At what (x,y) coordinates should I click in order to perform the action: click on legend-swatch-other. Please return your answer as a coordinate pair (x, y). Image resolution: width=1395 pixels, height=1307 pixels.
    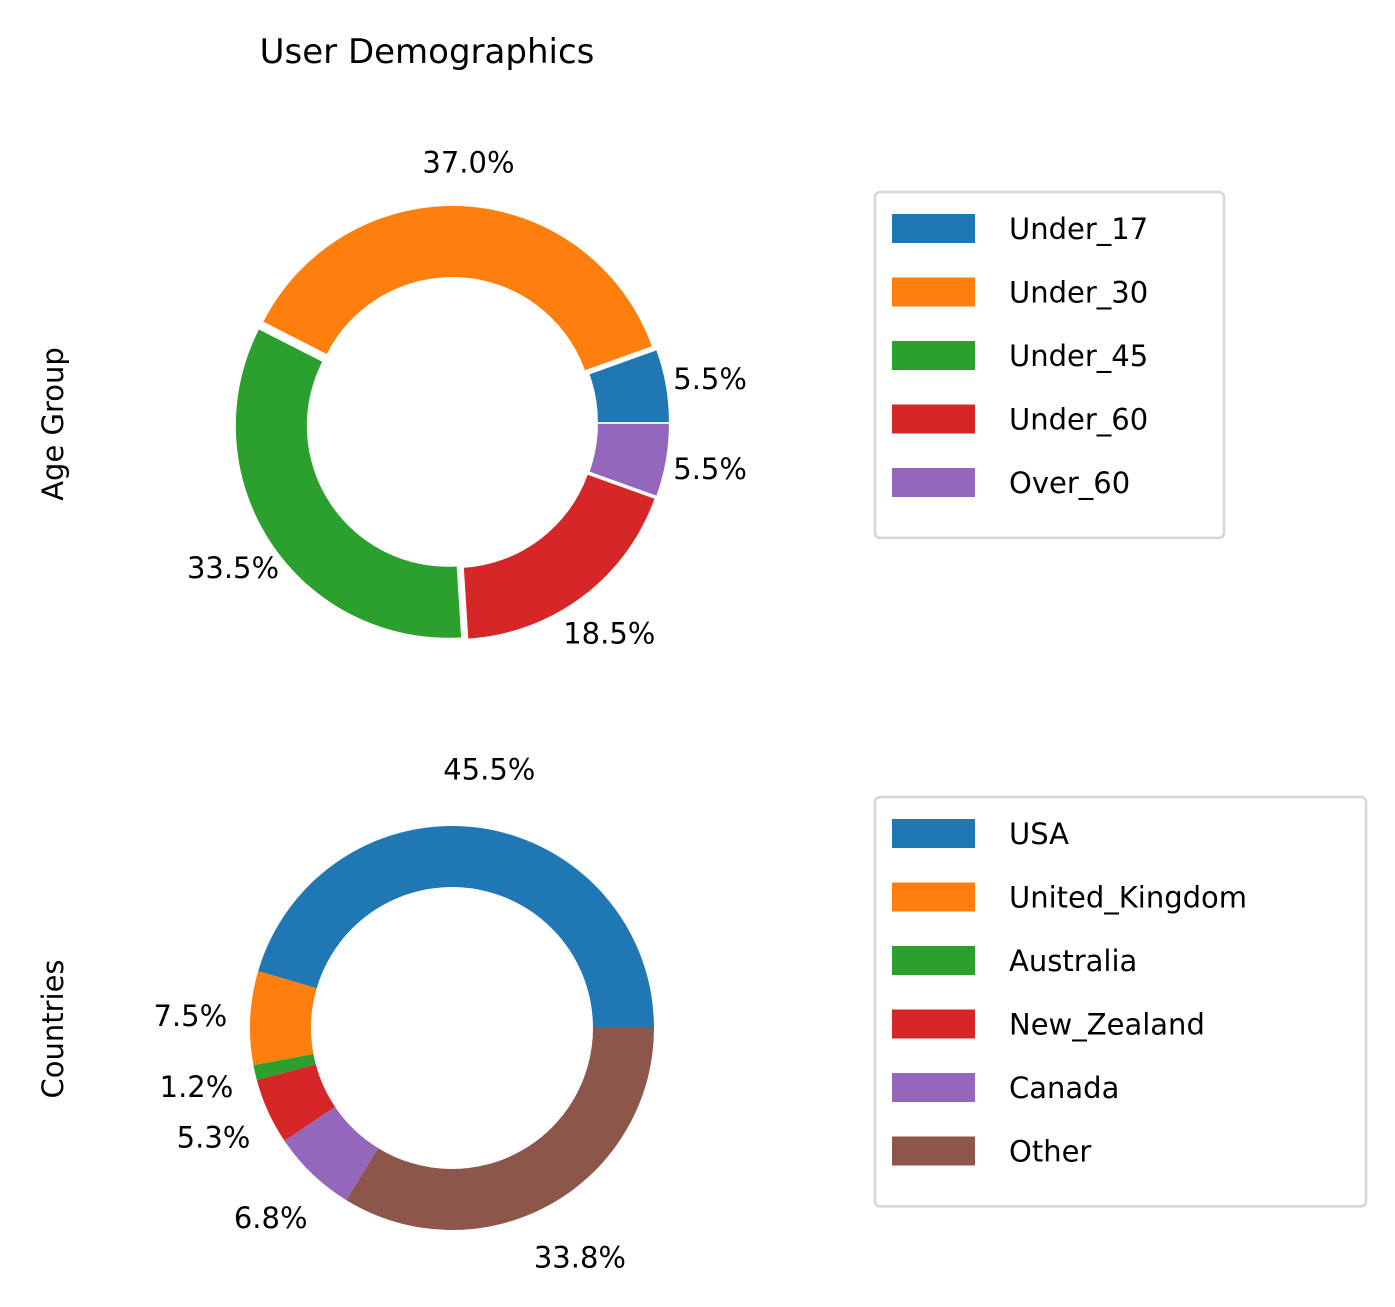
    Looking at the image, I should click on (933, 1151).